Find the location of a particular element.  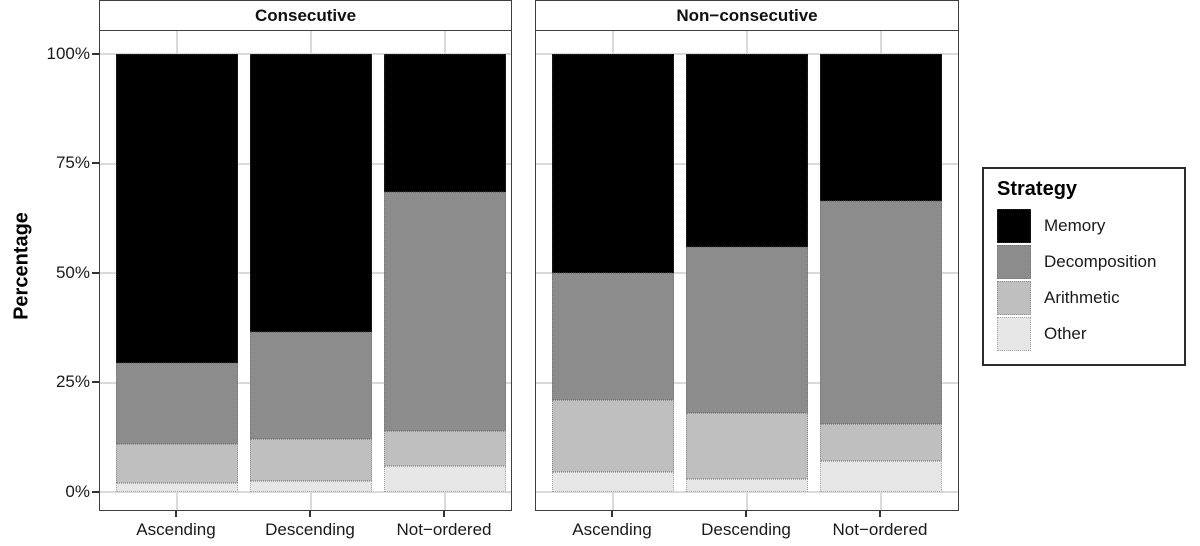

legend-label: Decomposition is located at coordinates (1100, 261).